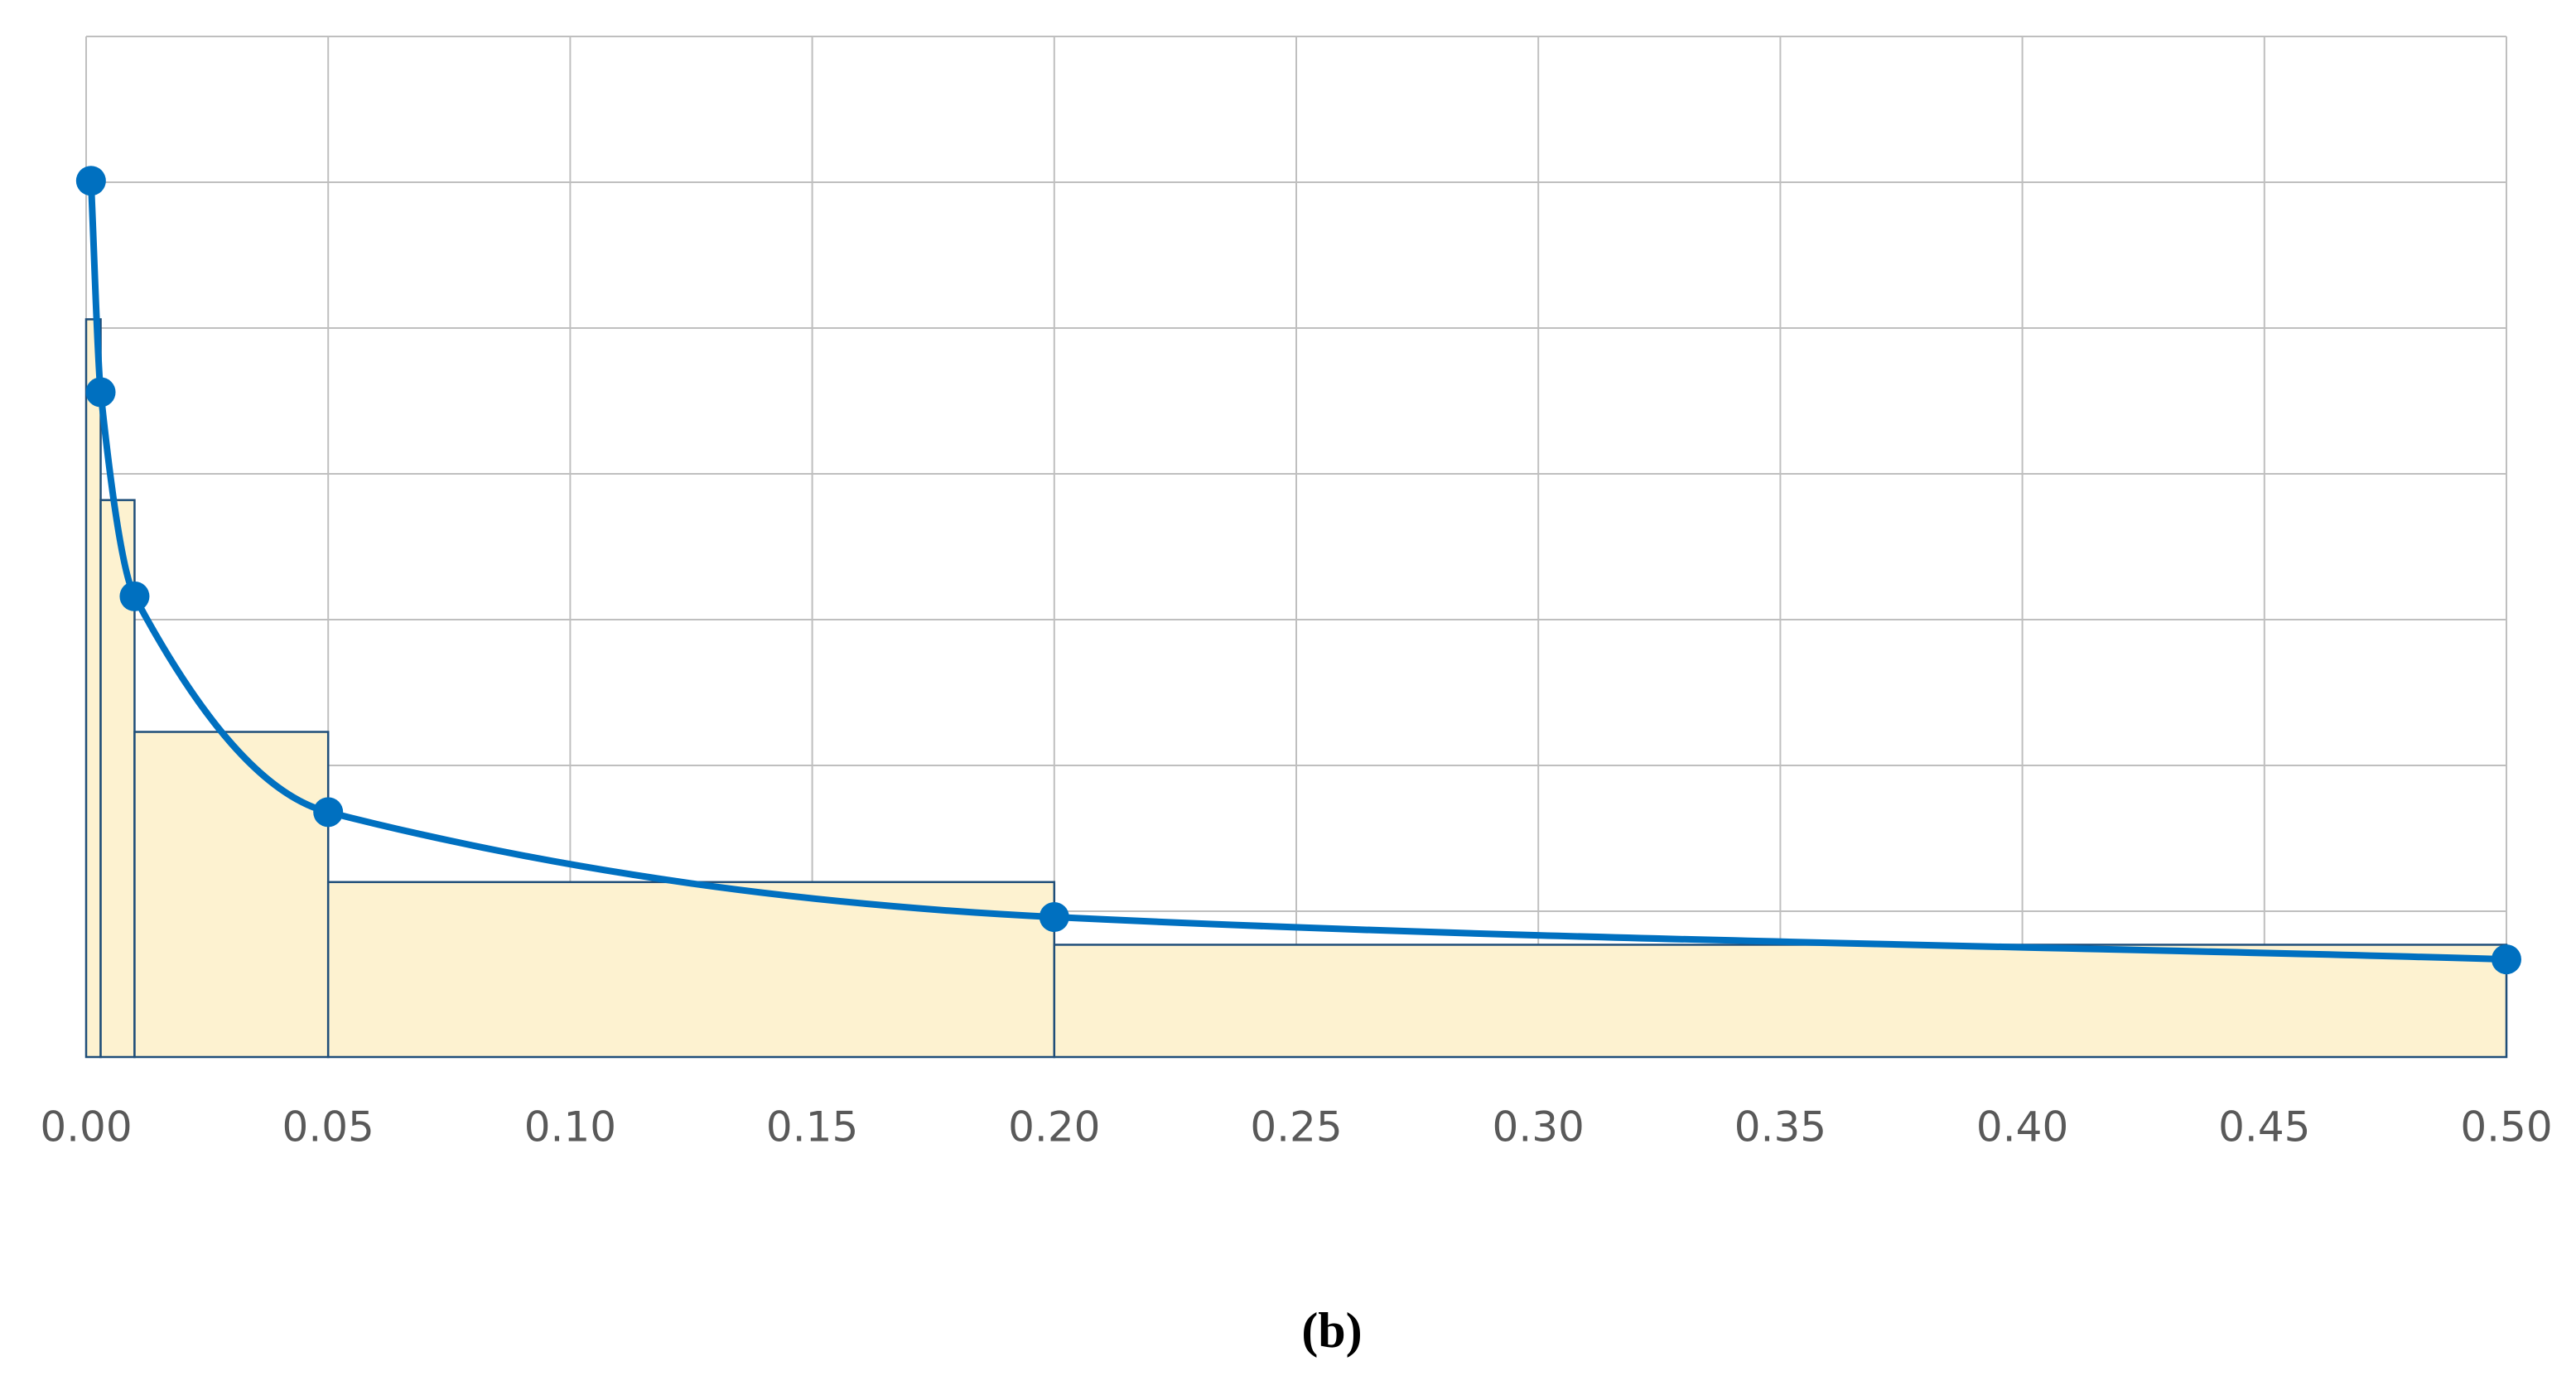  What do you see at coordinates (1296, 1127) in the screenshot?
I see `x-tick-label: 0.25` at bounding box center [1296, 1127].